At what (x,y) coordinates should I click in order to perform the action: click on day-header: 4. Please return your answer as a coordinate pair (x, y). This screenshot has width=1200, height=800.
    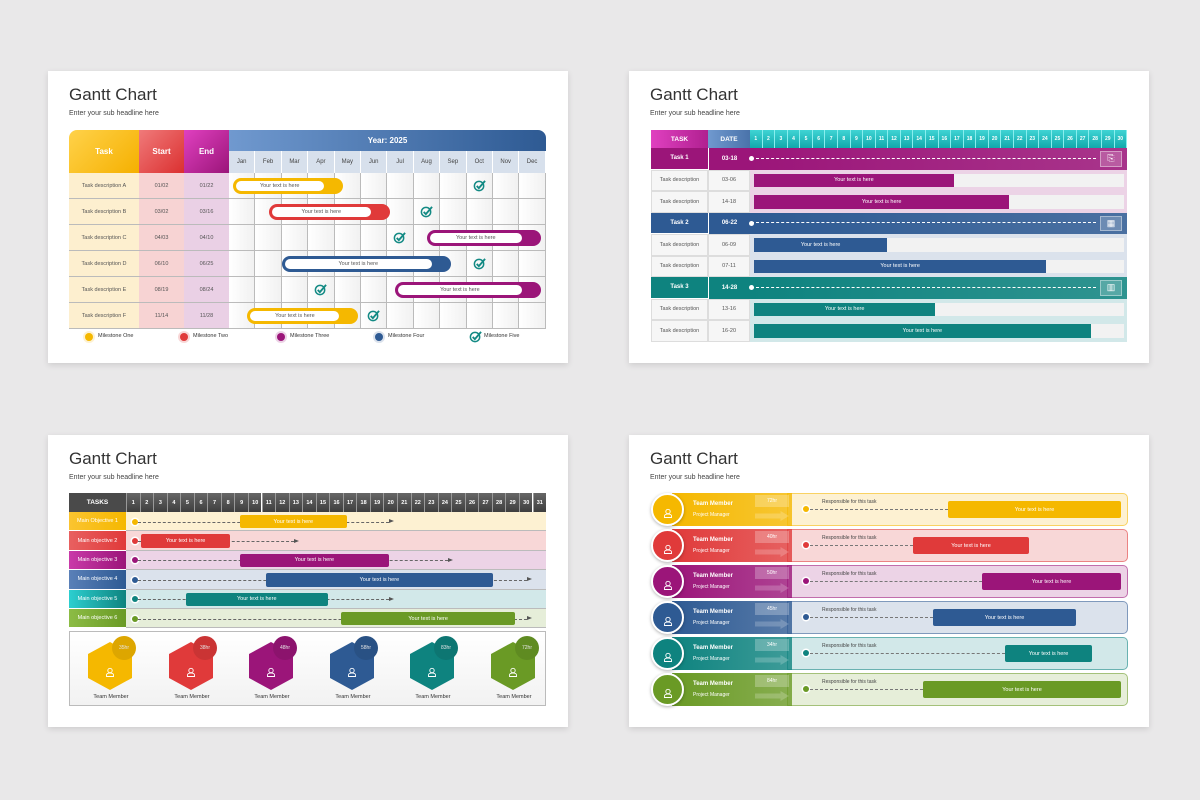
    Looking at the image, I should click on (173, 502).